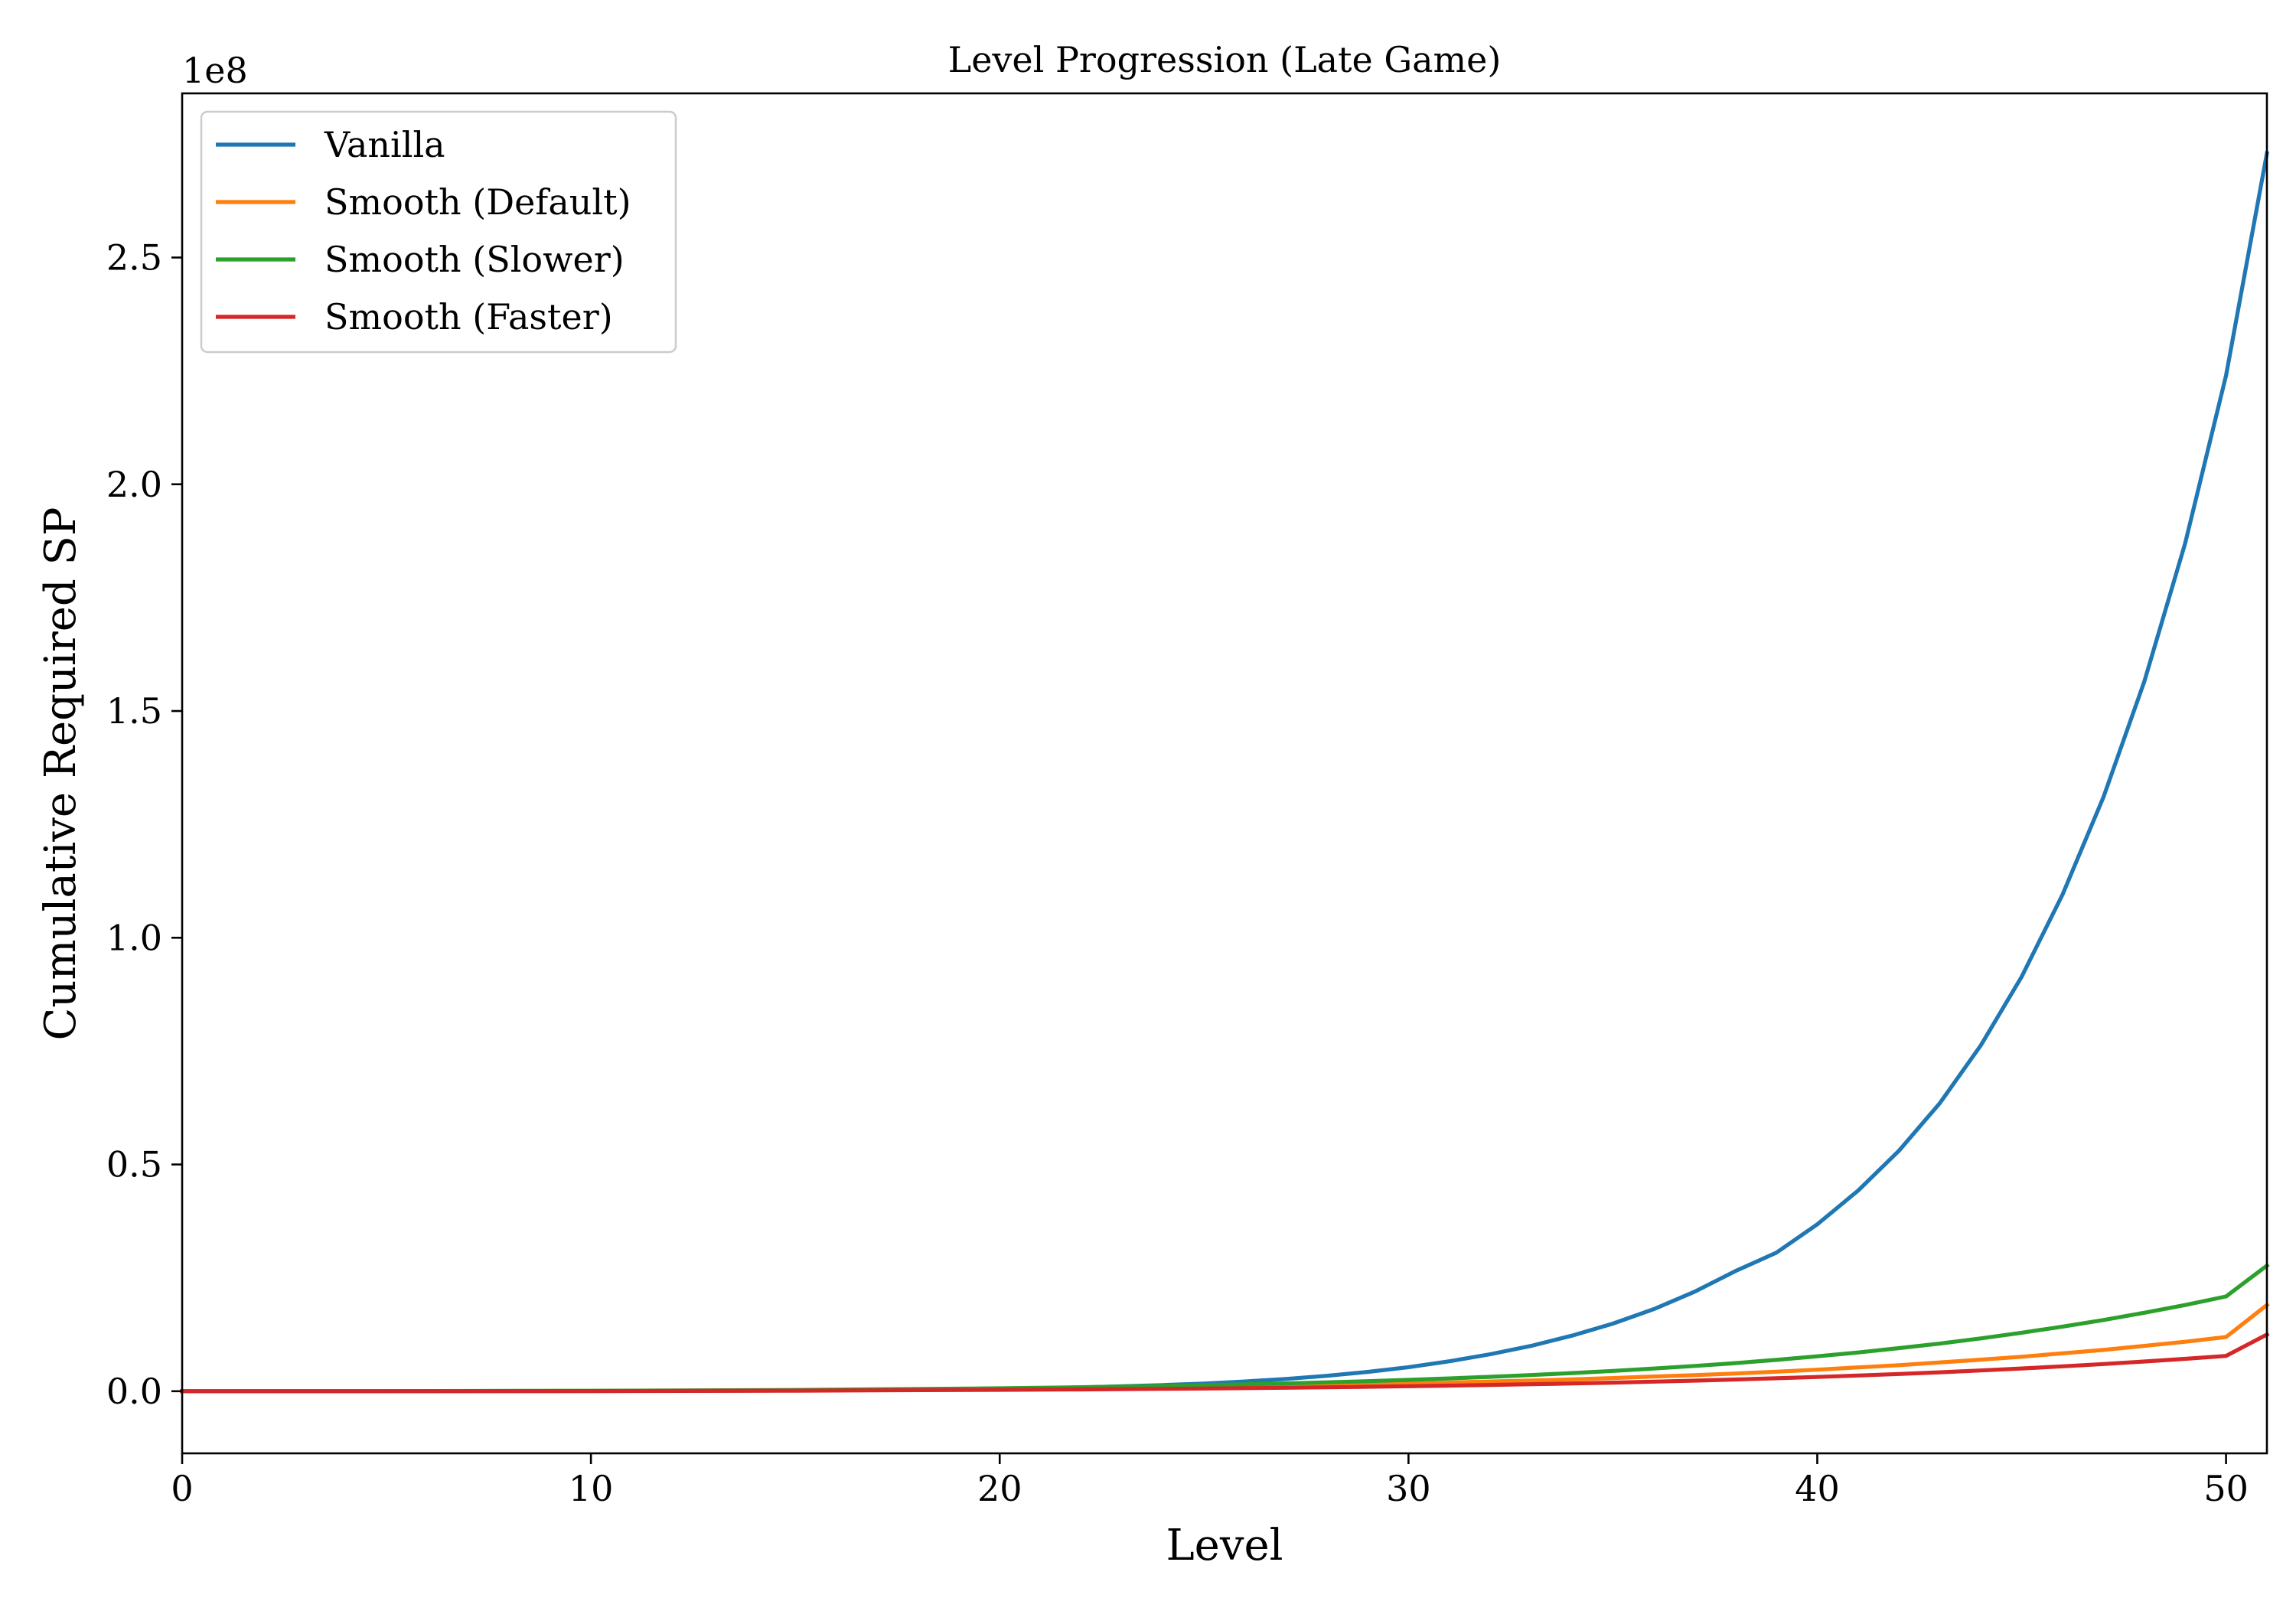 This screenshot has width=2296, height=1611. Describe the element at coordinates (1225, 59) in the screenshot. I see `chart-title: Level Progression (Late Game)` at that location.